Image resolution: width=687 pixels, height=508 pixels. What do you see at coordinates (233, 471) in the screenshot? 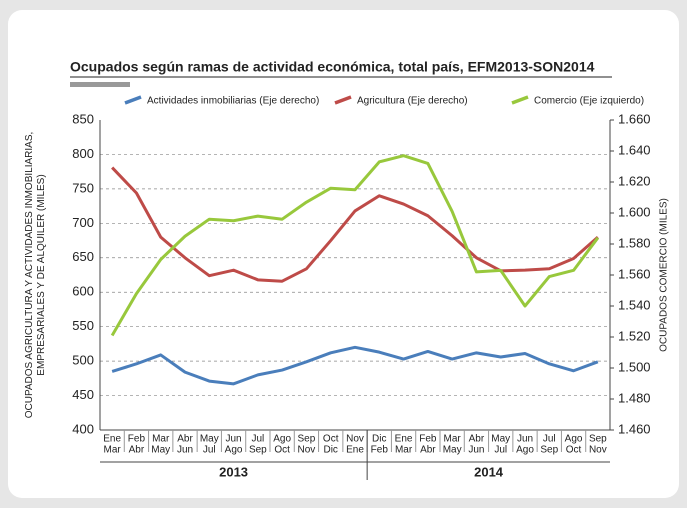
I see `year-label: 2013` at bounding box center [233, 471].